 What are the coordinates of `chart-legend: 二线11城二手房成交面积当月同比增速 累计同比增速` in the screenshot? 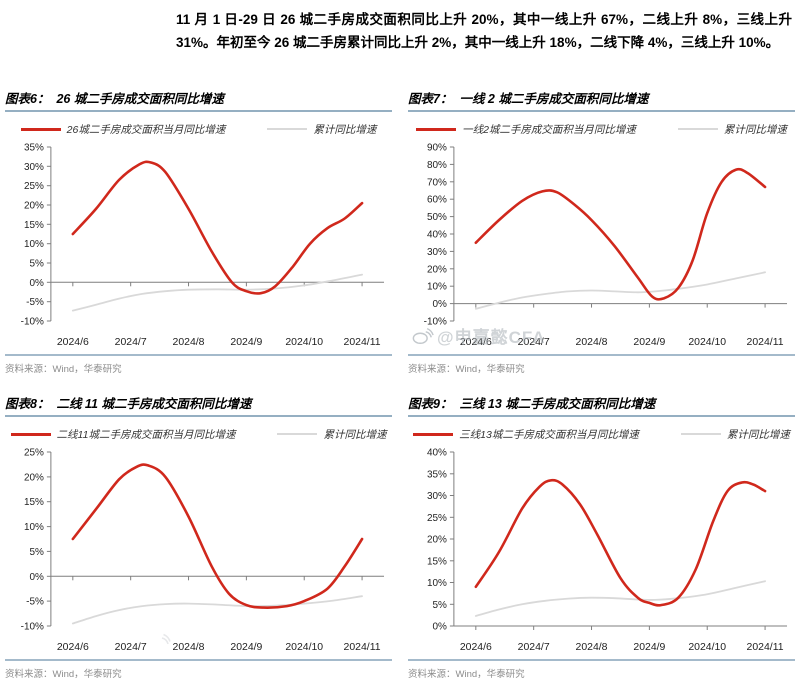 It's located at (198, 434).